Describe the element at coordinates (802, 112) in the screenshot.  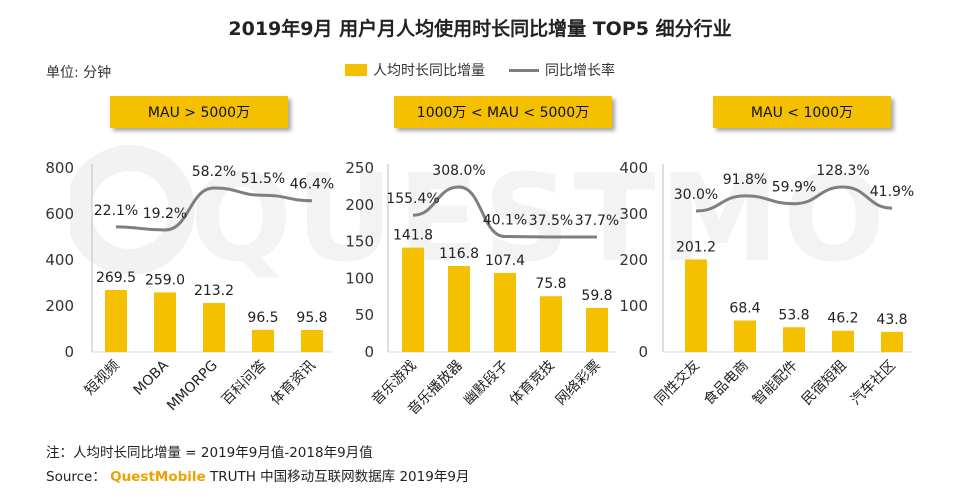
I see `banner-group-3: MAU < 1000万` at that location.